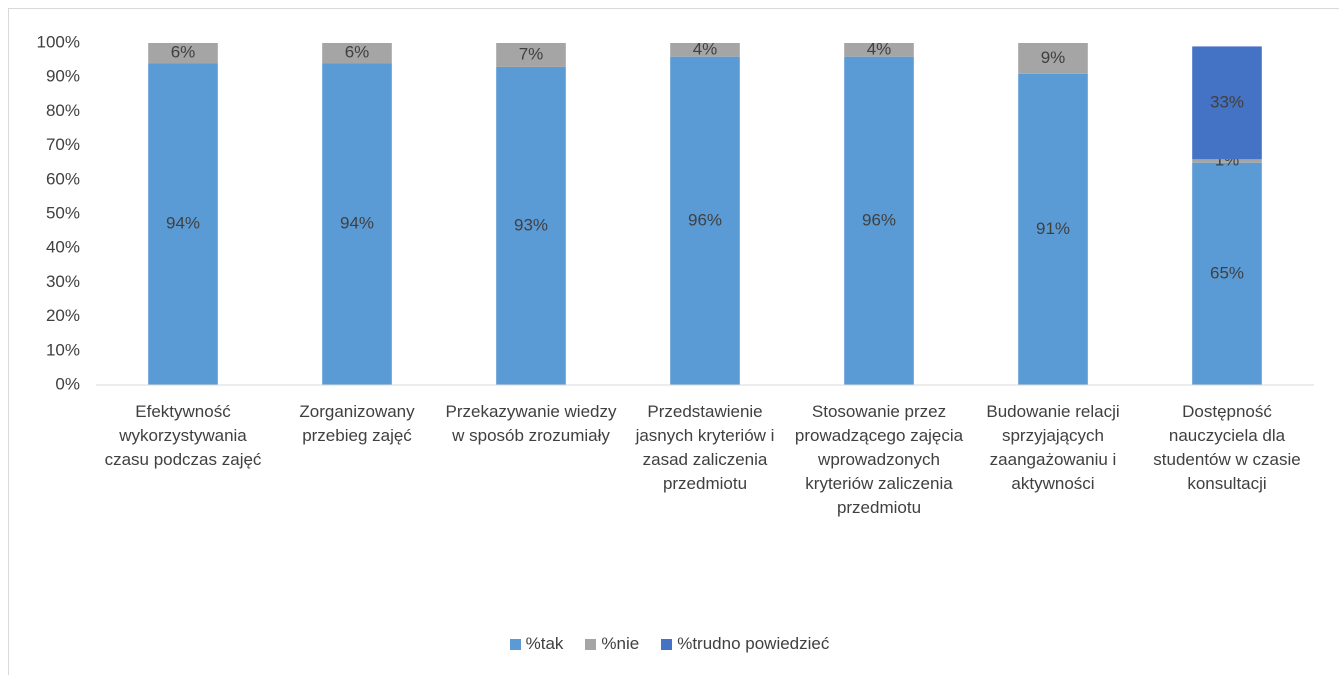 The image size is (1339, 675). I want to click on legend-item: %trudno powiedzieć, so click(745, 644).